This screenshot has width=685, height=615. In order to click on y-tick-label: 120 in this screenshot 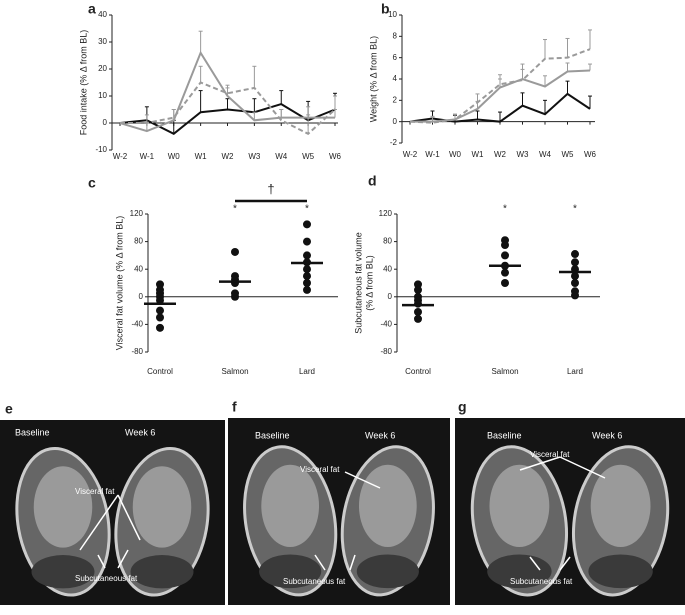, I will do `click(386, 213)`.